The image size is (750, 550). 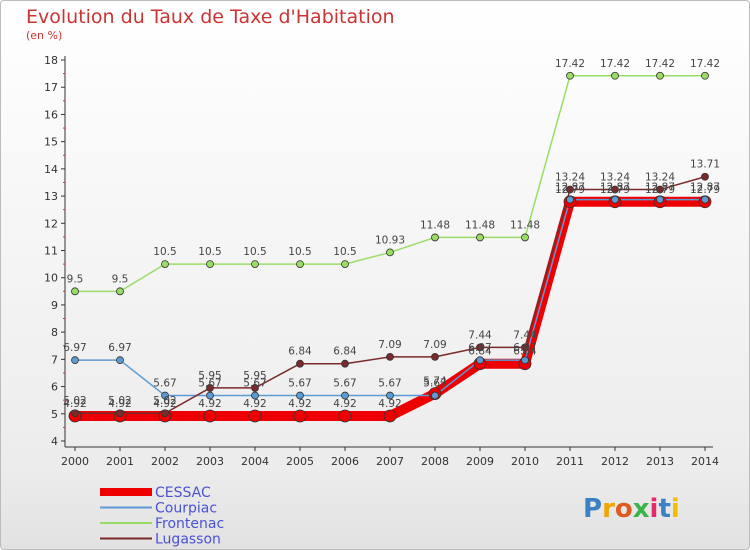 I want to click on x-tick-label: 2011, so click(x=570, y=461).